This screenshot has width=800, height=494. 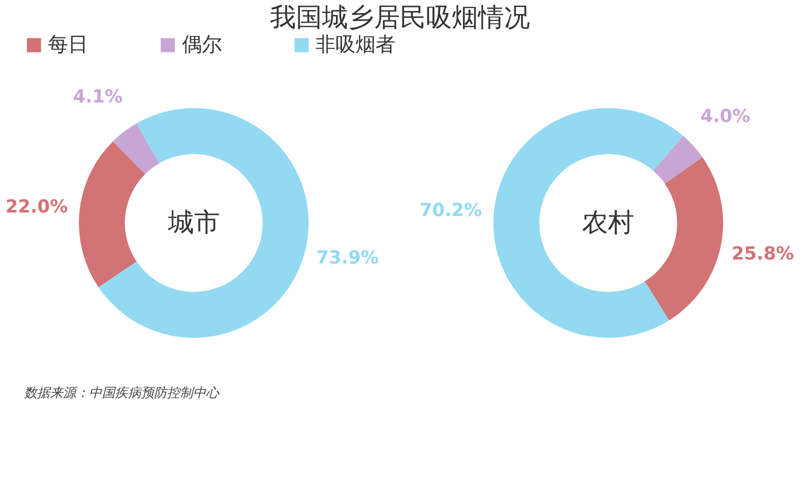 What do you see at coordinates (451, 210) in the screenshot?
I see `data-label: 70.2%` at bounding box center [451, 210].